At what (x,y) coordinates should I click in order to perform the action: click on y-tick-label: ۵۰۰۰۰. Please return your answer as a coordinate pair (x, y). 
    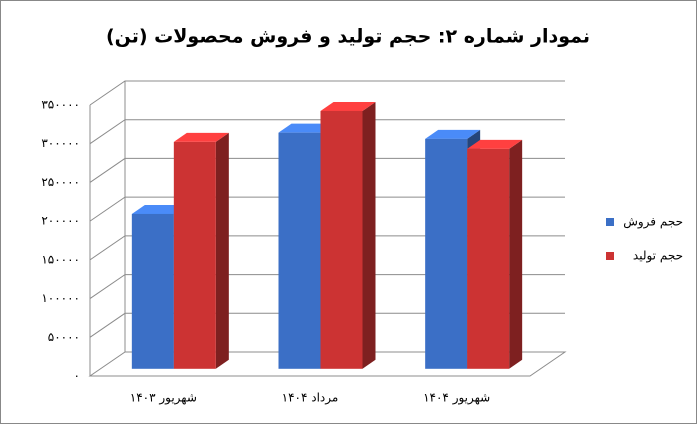
    Looking at the image, I should click on (64, 337).